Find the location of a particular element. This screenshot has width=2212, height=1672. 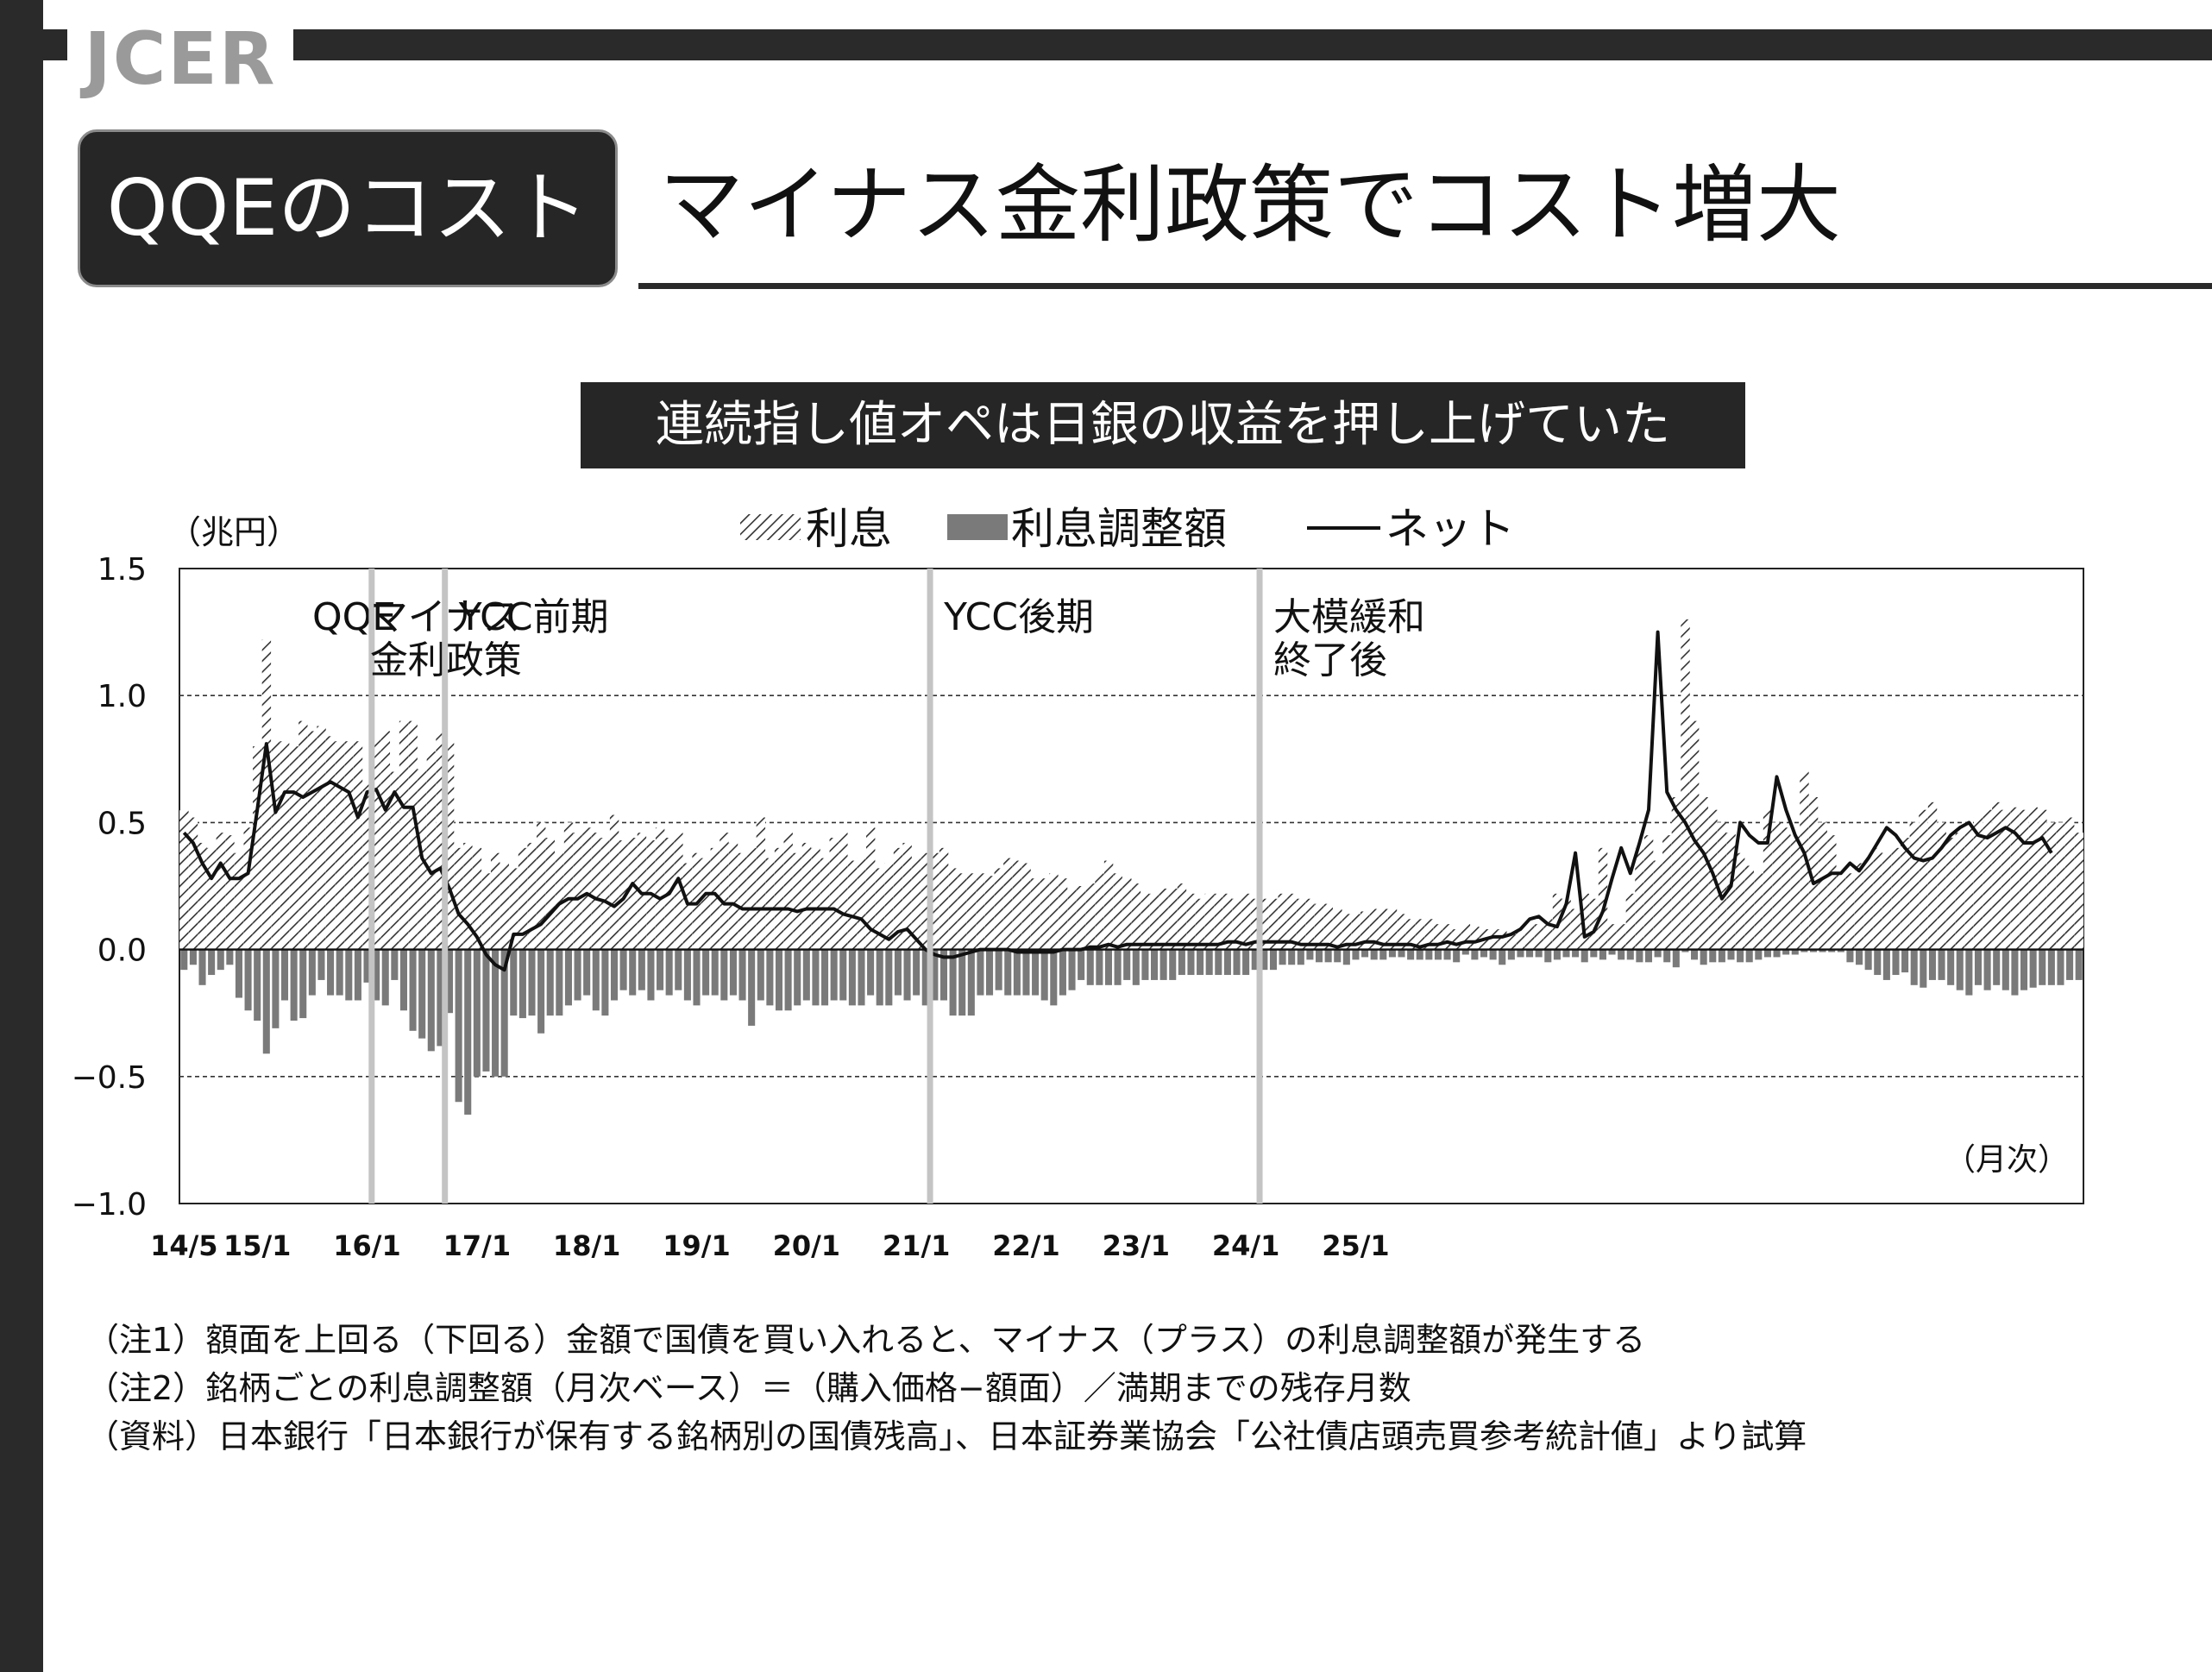

jcer-logo: JCER is located at coordinates (180, 59).